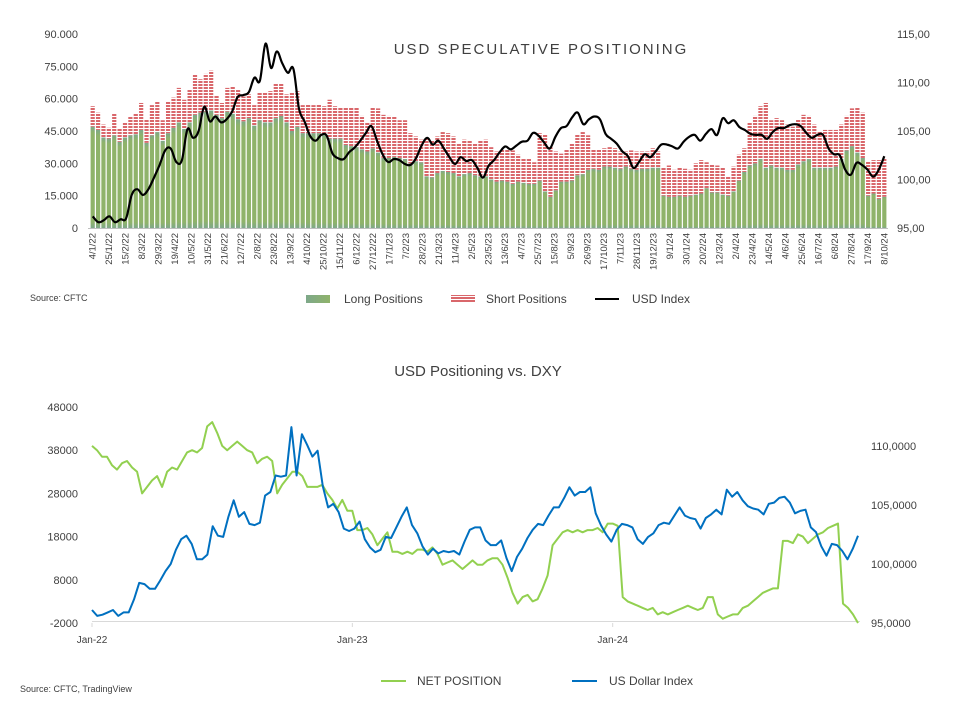 Image resolution: width=957 pixels, height=728 pixels. I want to click on y-tick-label: -2000, so click(64, 624).